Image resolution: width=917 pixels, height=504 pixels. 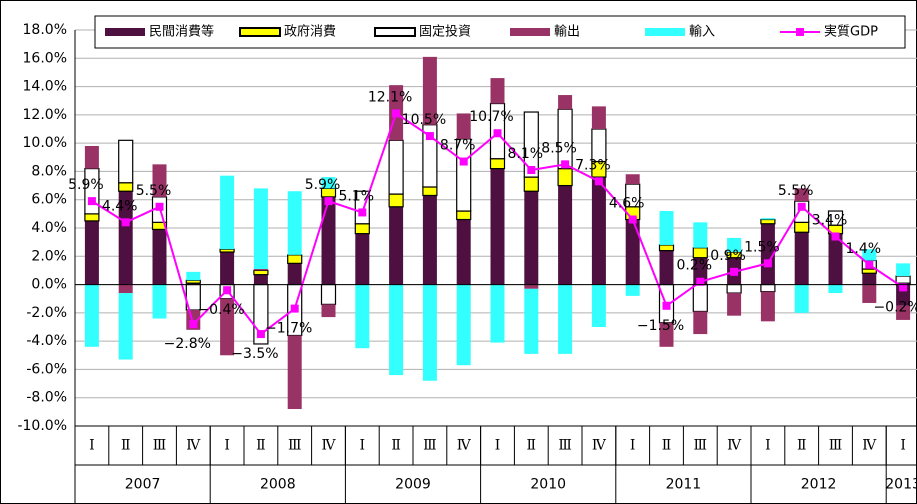 What do you see at coordinates (684, 485) in the screenshot?
I see `year-label: 2011` at bounding box center [684, 485].